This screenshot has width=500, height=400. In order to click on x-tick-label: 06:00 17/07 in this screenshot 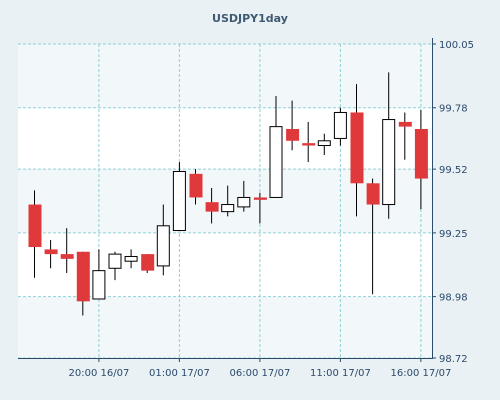, I will do `click(259, 373)`.